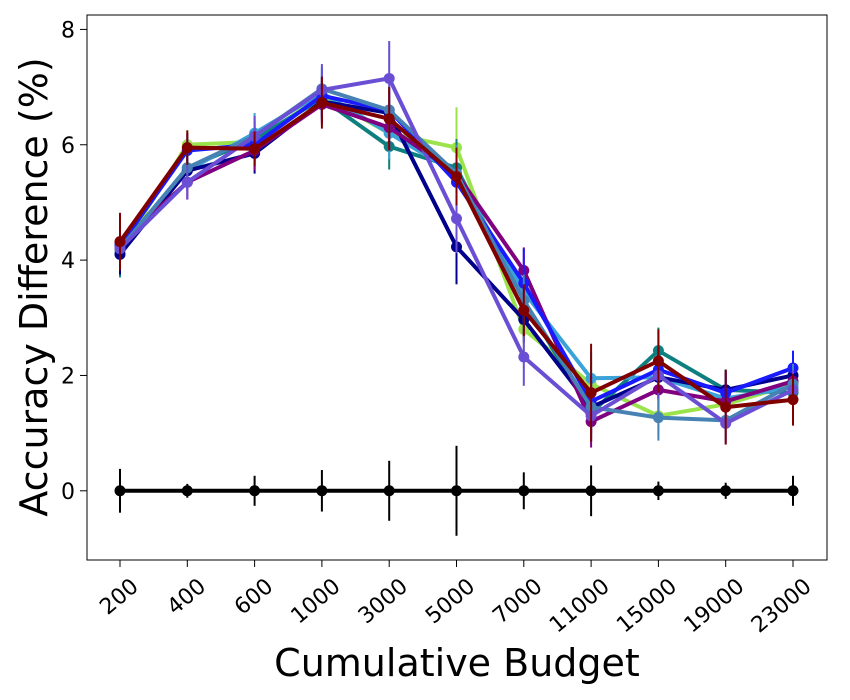 The width and height of the screenshot is (850, 700). What do you see at coordinates (68, 261) in the screenshot?
I see `y-tick-label: 4` at bounding box center [68, 261].